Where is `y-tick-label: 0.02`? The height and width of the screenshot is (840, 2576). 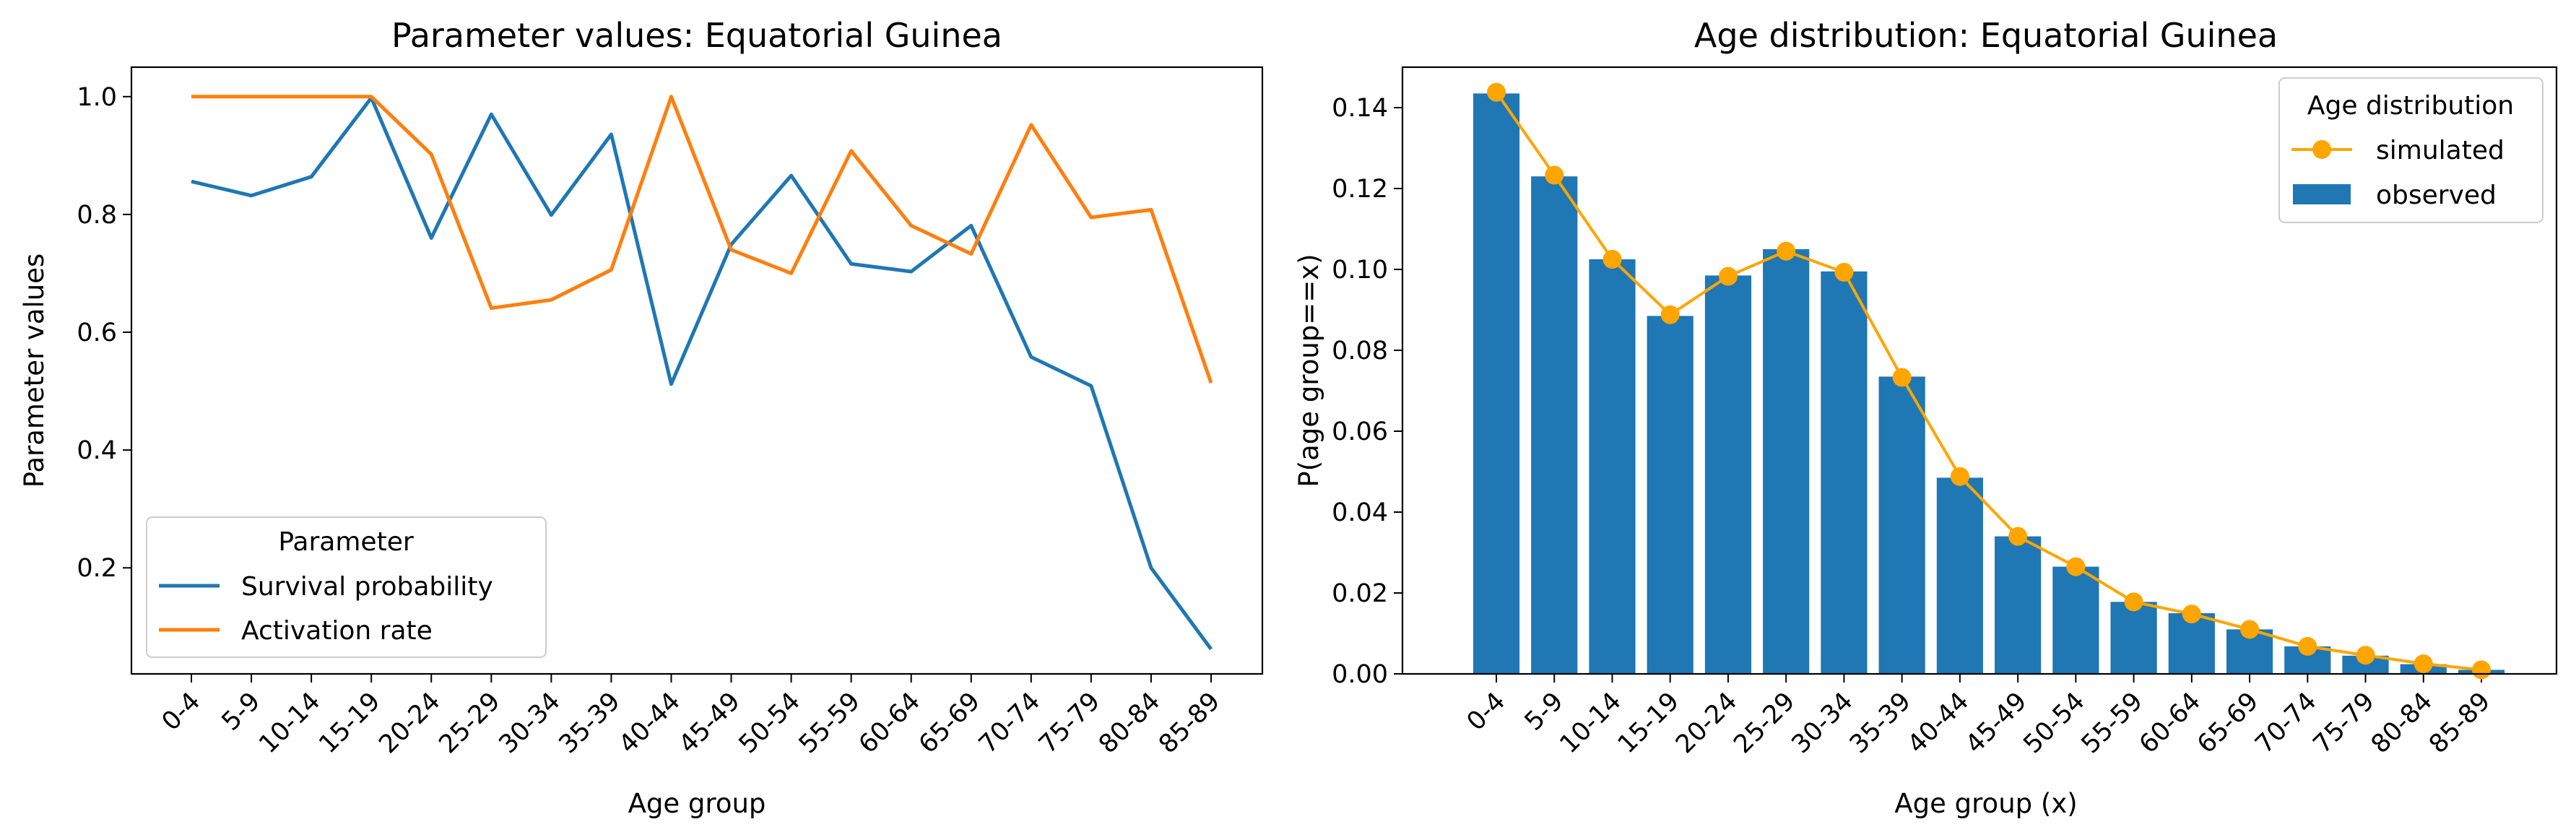
y-tick-label: 0.02 is located at coordinates (1360, 593).